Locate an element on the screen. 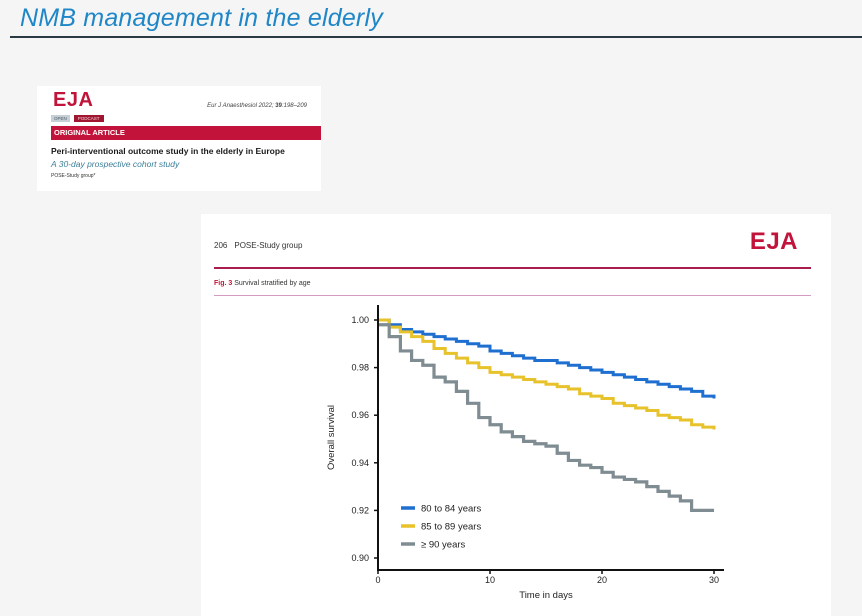 Image resolution: width=862 pixels, height=616 pixels. citation-volume: 39 is located at coordinates (278, 106).